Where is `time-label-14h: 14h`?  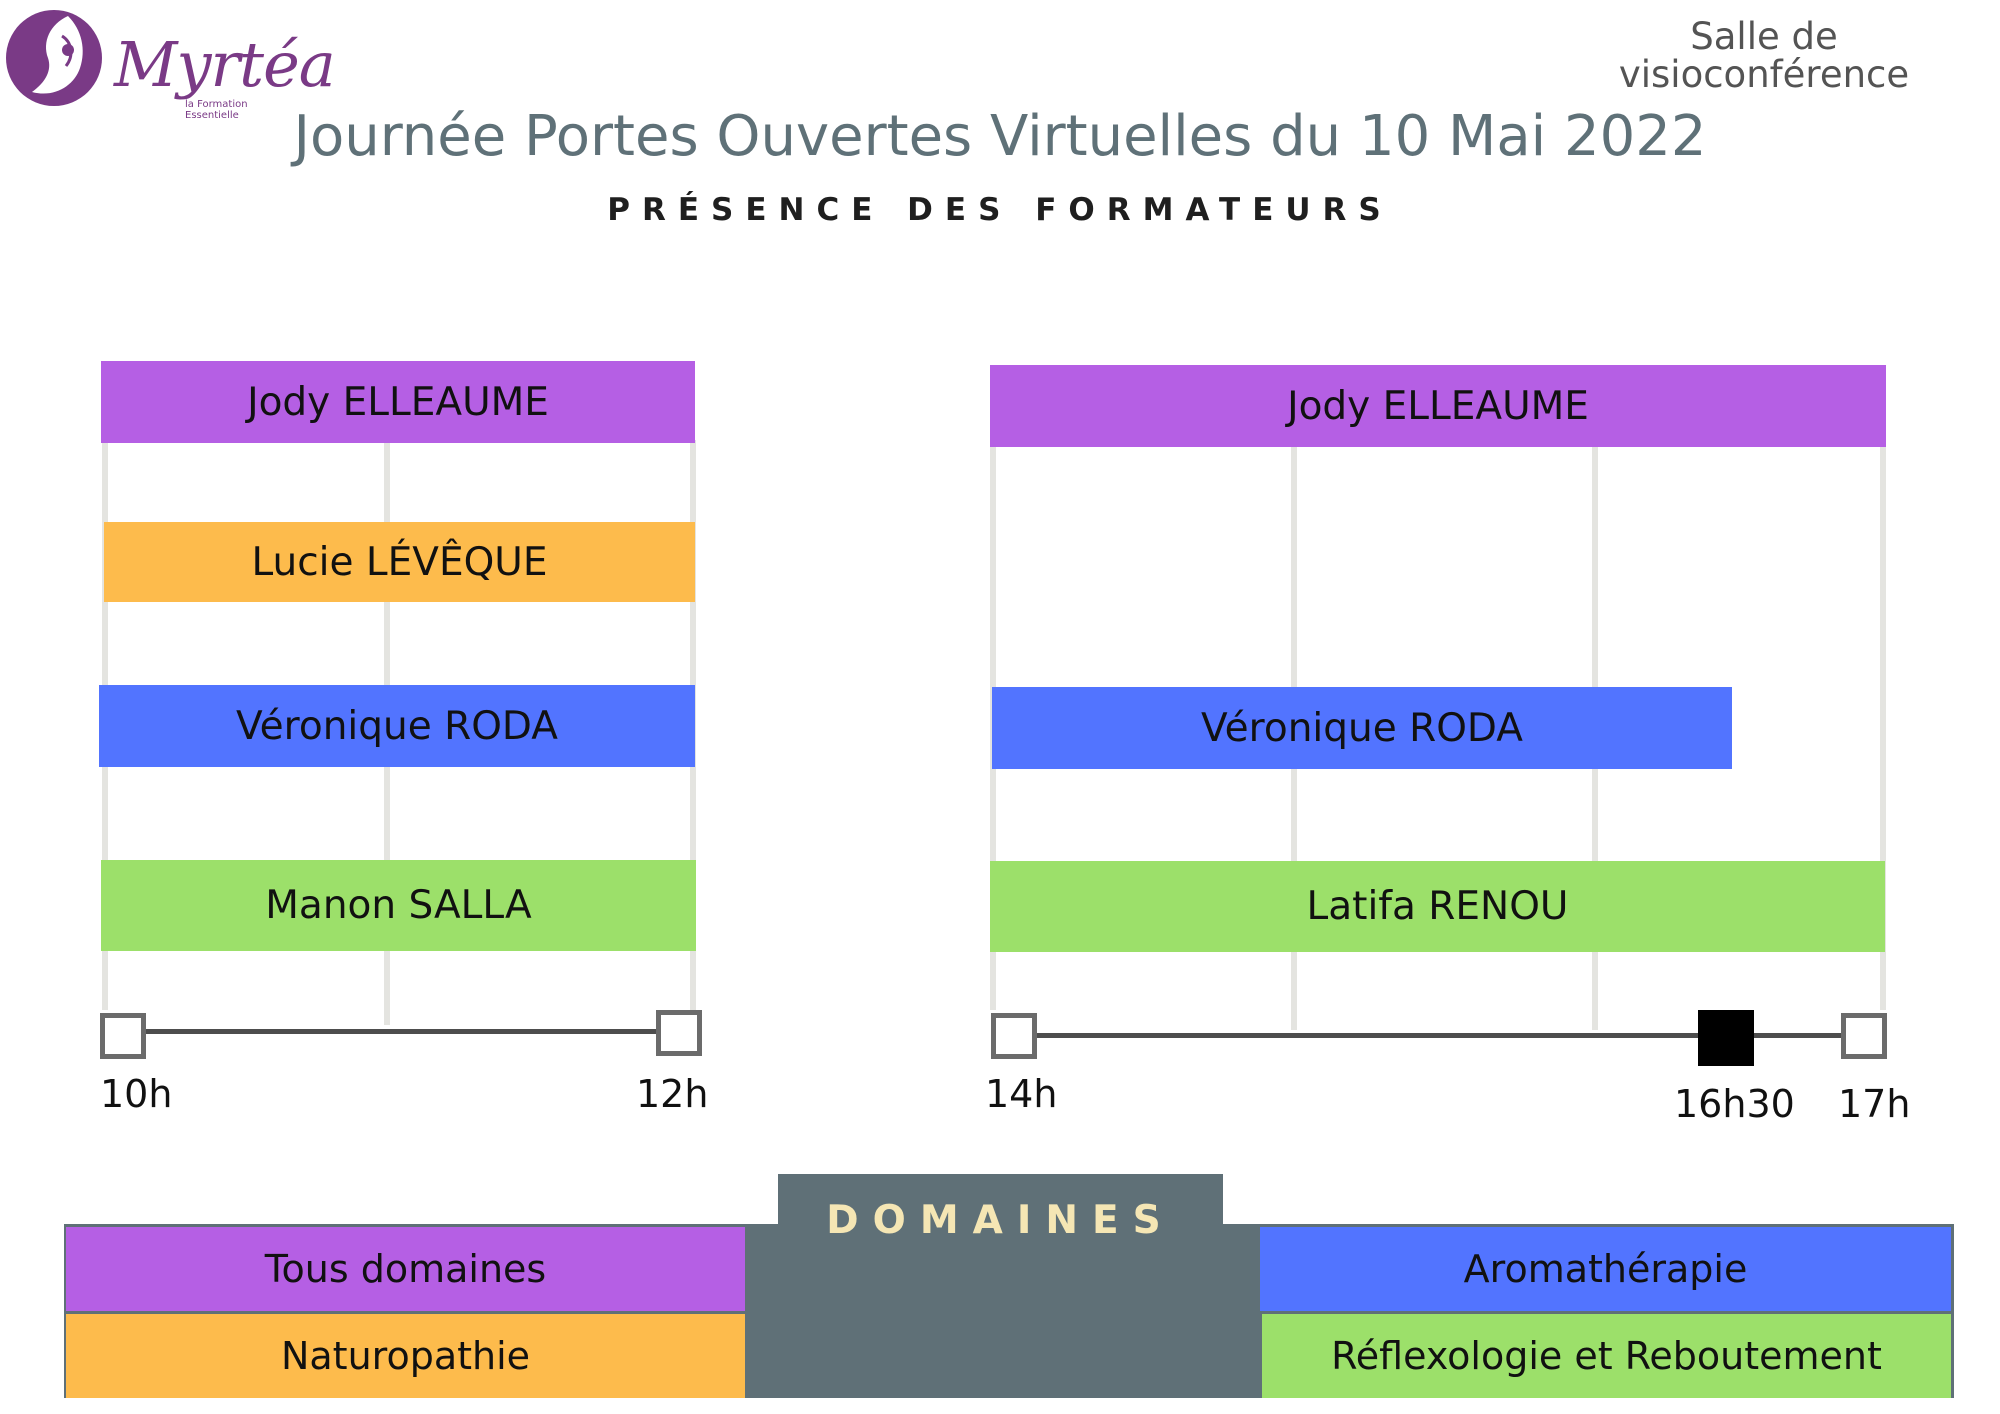 time-label-14h: 14h is located at coordinates (1021, 1094).